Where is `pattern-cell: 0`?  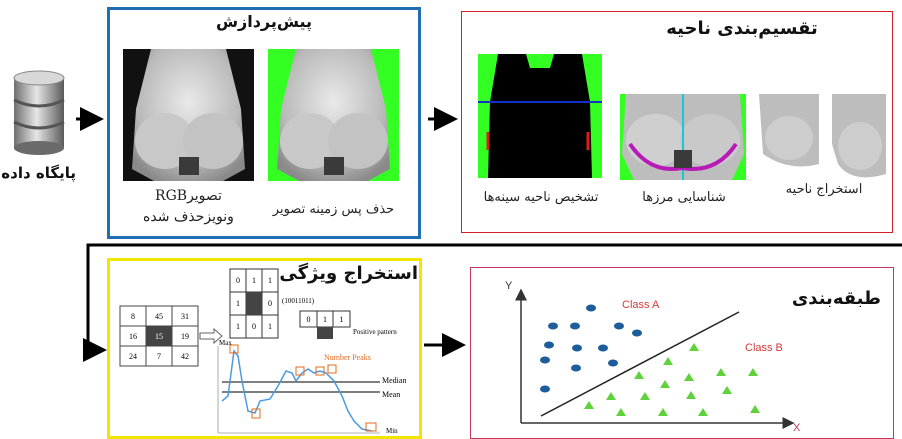
pattern-cell: 0 is located at coordinates (308, 319).